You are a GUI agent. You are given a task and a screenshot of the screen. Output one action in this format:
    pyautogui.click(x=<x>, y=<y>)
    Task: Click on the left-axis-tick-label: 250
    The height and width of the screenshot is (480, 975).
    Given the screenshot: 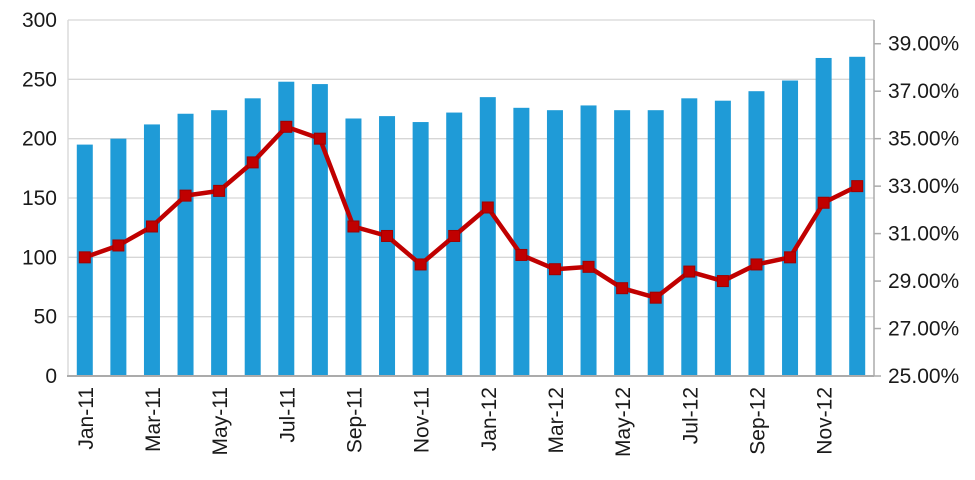 What is the action you would take?
    pyautogui.click(x=39, y=79)
    